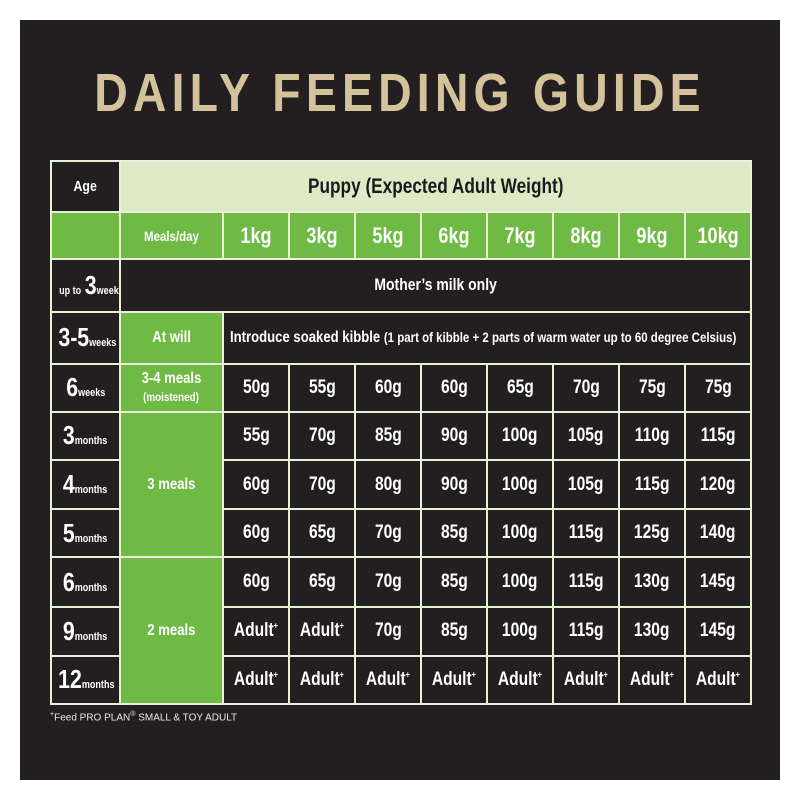 This screenshot has width=800, height=800. What do you see at coordinates (718, 485) in the screenshot?
I see `value-cell: 120g` at bounding box center [718, 485].